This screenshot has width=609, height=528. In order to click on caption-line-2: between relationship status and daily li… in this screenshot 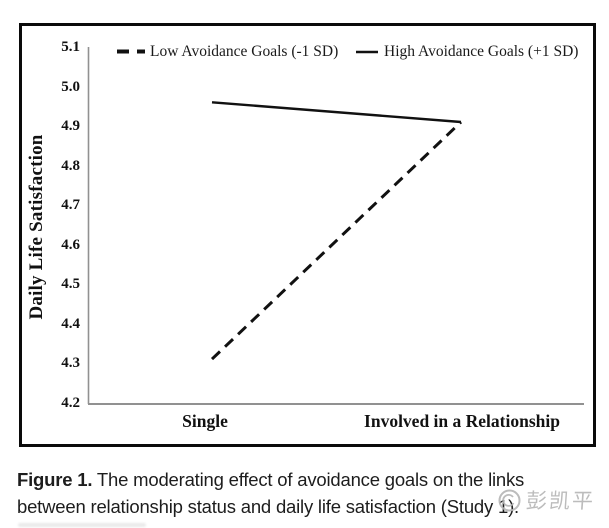, I will do `click(268, 506)`.